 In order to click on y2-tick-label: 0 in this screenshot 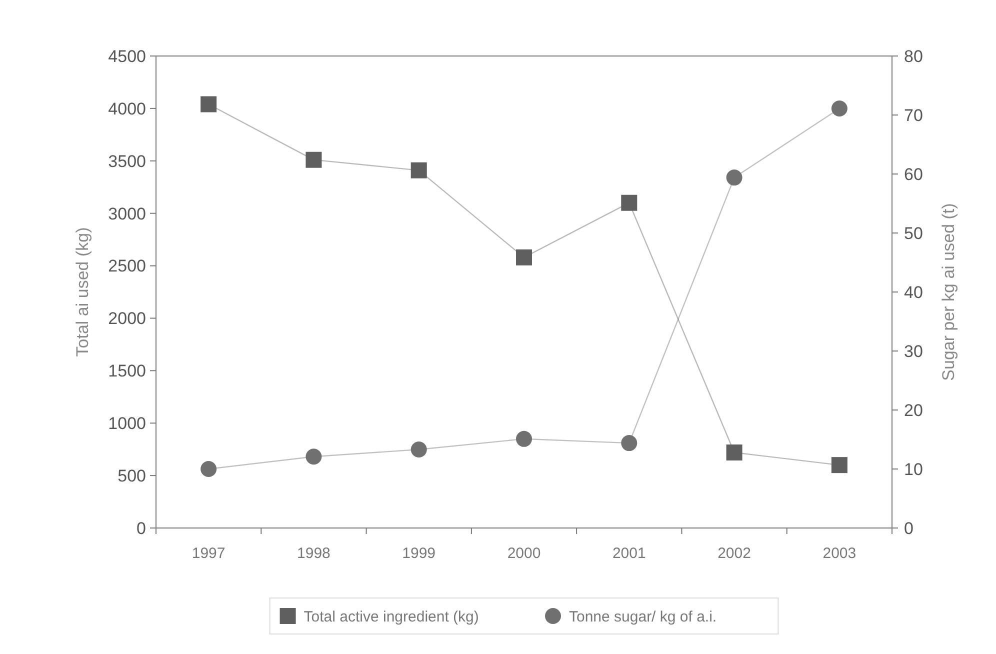, I will do `click(909, 528)`.